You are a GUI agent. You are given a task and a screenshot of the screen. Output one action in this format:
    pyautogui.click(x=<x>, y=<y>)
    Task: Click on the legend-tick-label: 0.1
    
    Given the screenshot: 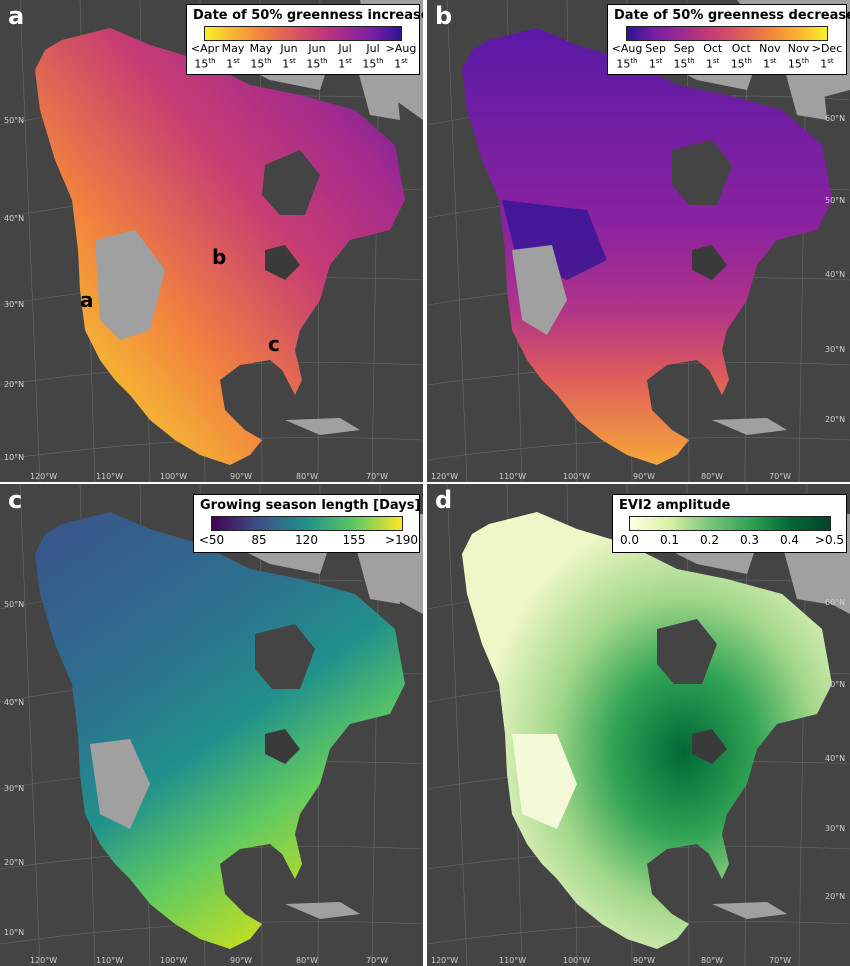 What is the action you would take?
    pyautogui.click(x=669, y=540)
    